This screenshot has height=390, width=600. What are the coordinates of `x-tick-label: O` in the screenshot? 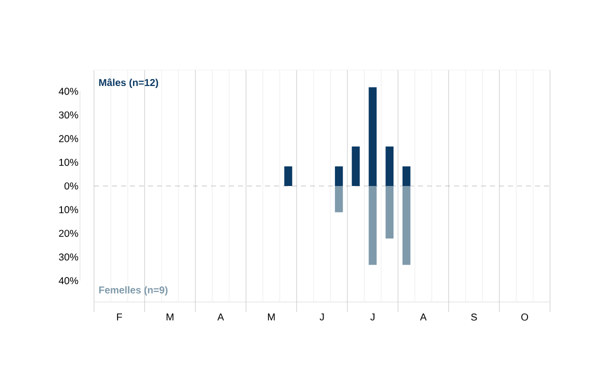 It's located at (524, 317).